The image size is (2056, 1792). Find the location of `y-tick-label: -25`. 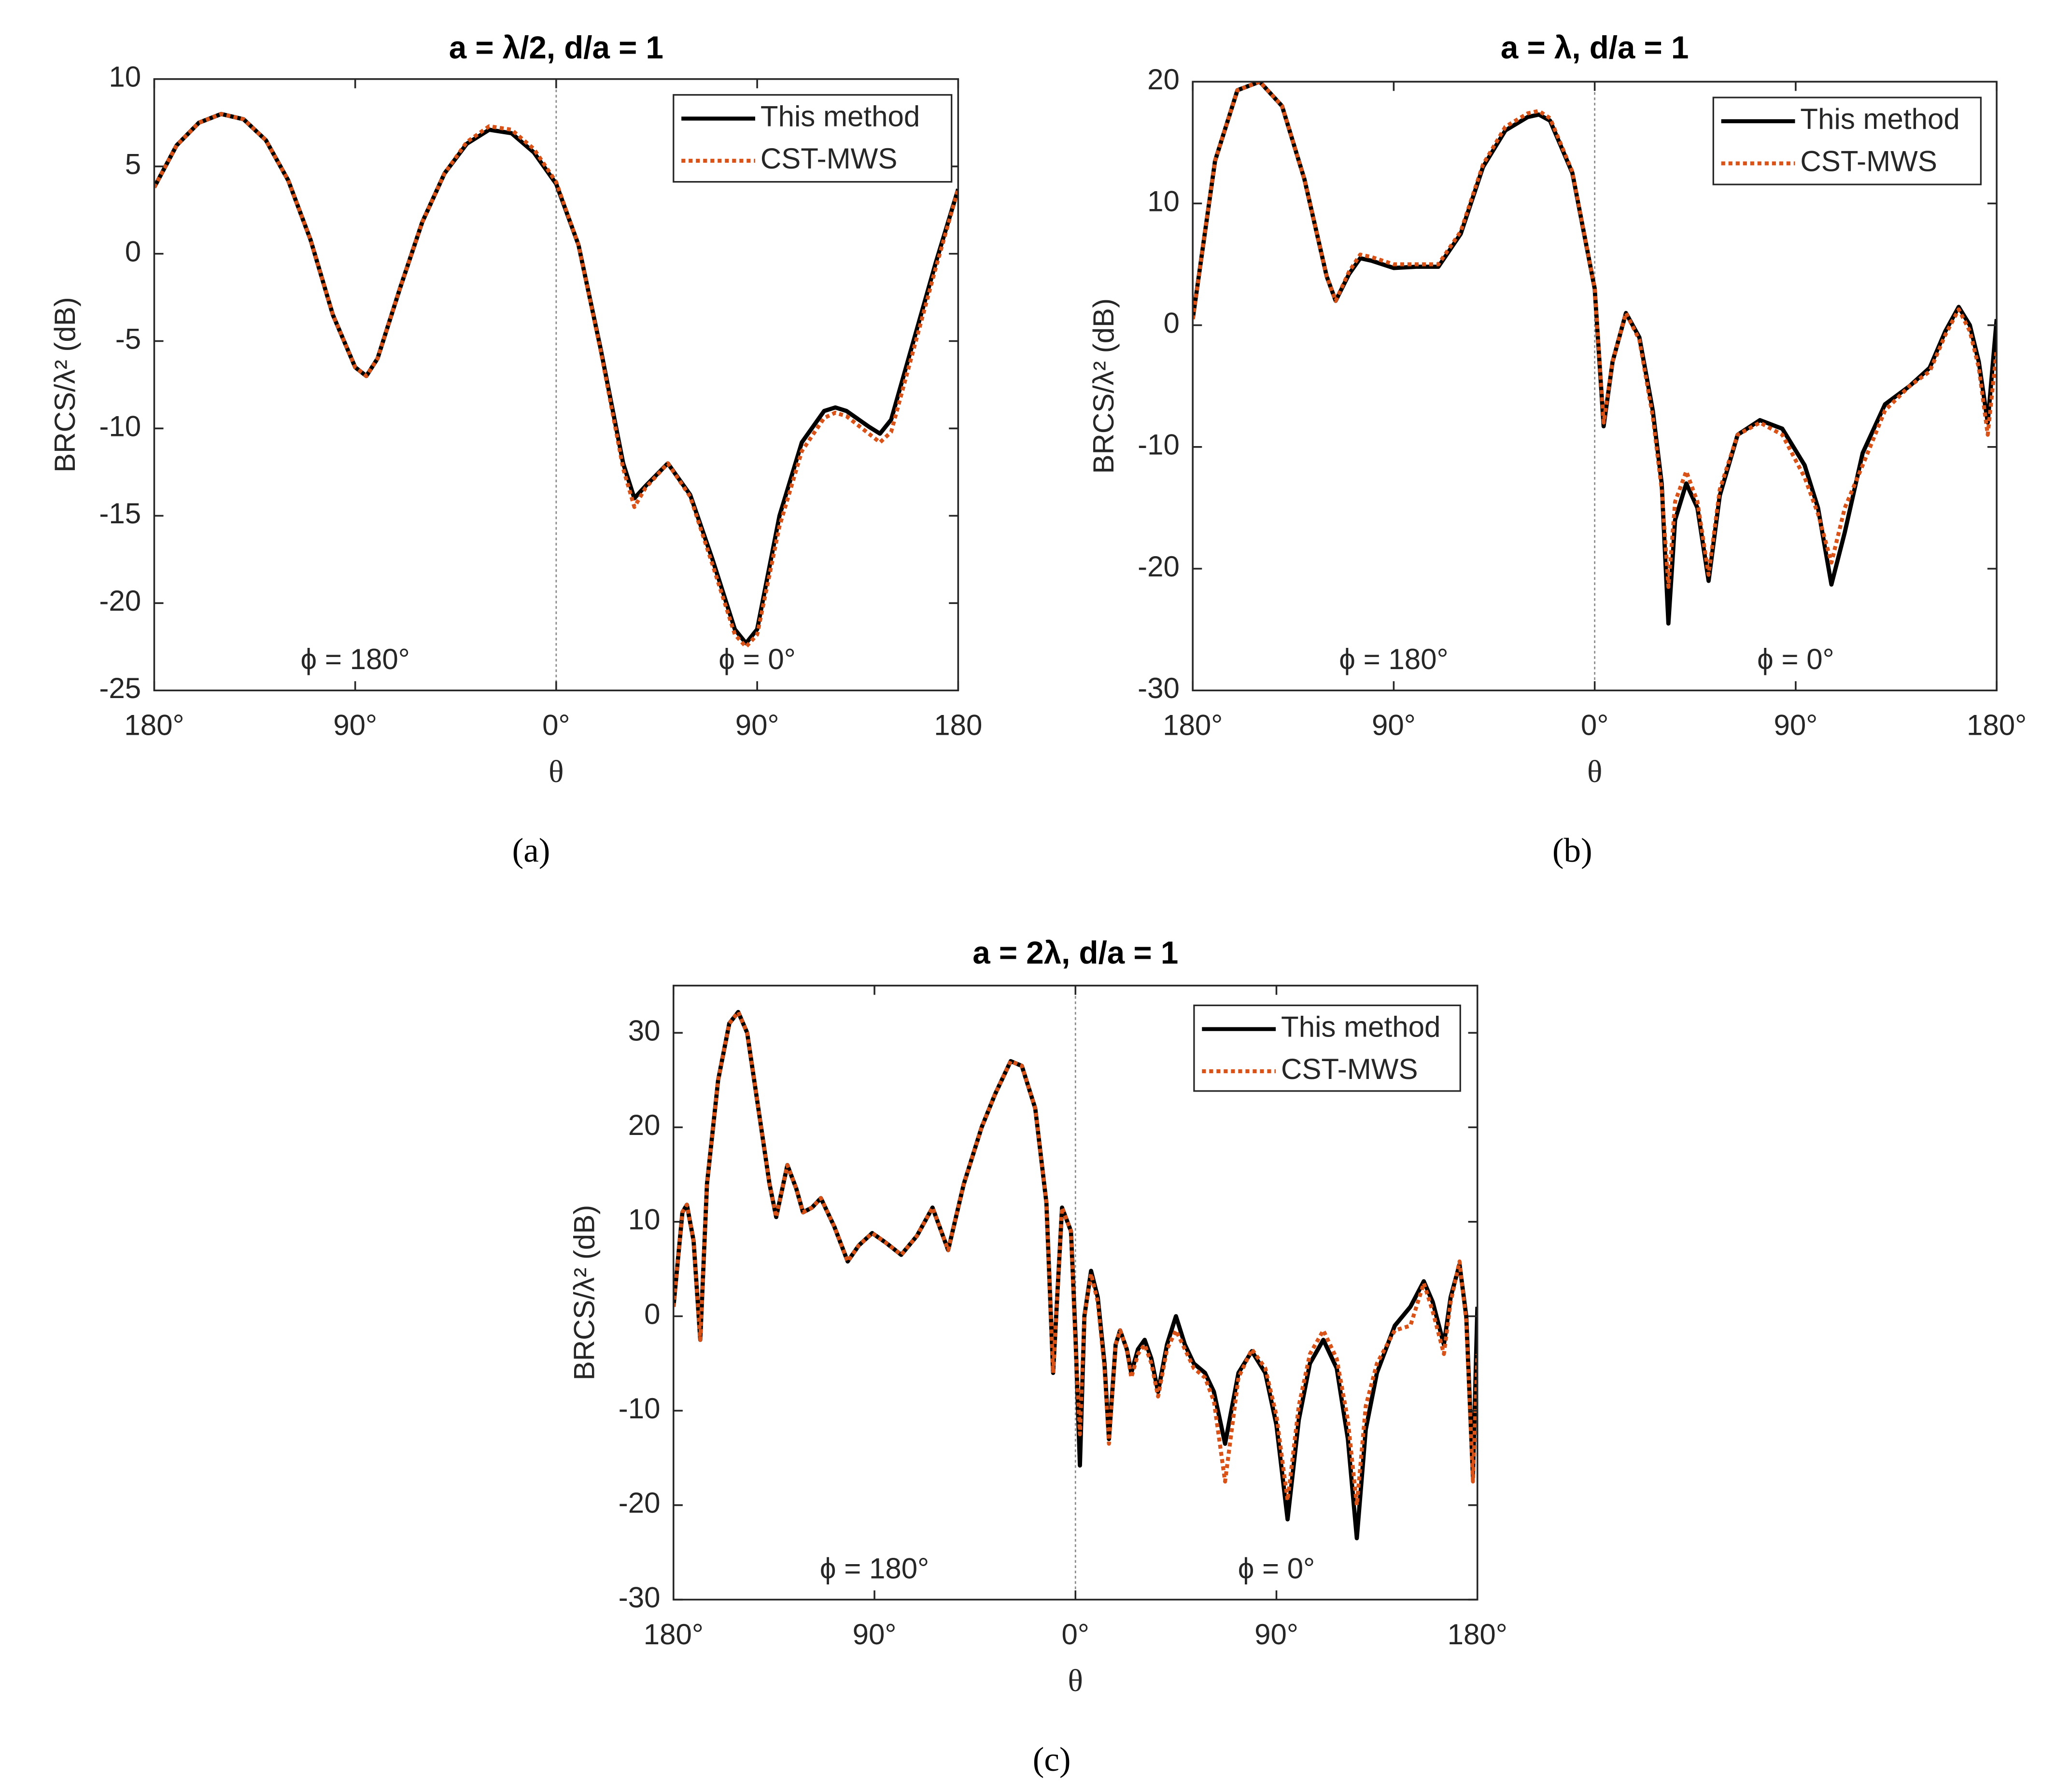

y-tick-label: -25 is located at coordinates (120, 688).